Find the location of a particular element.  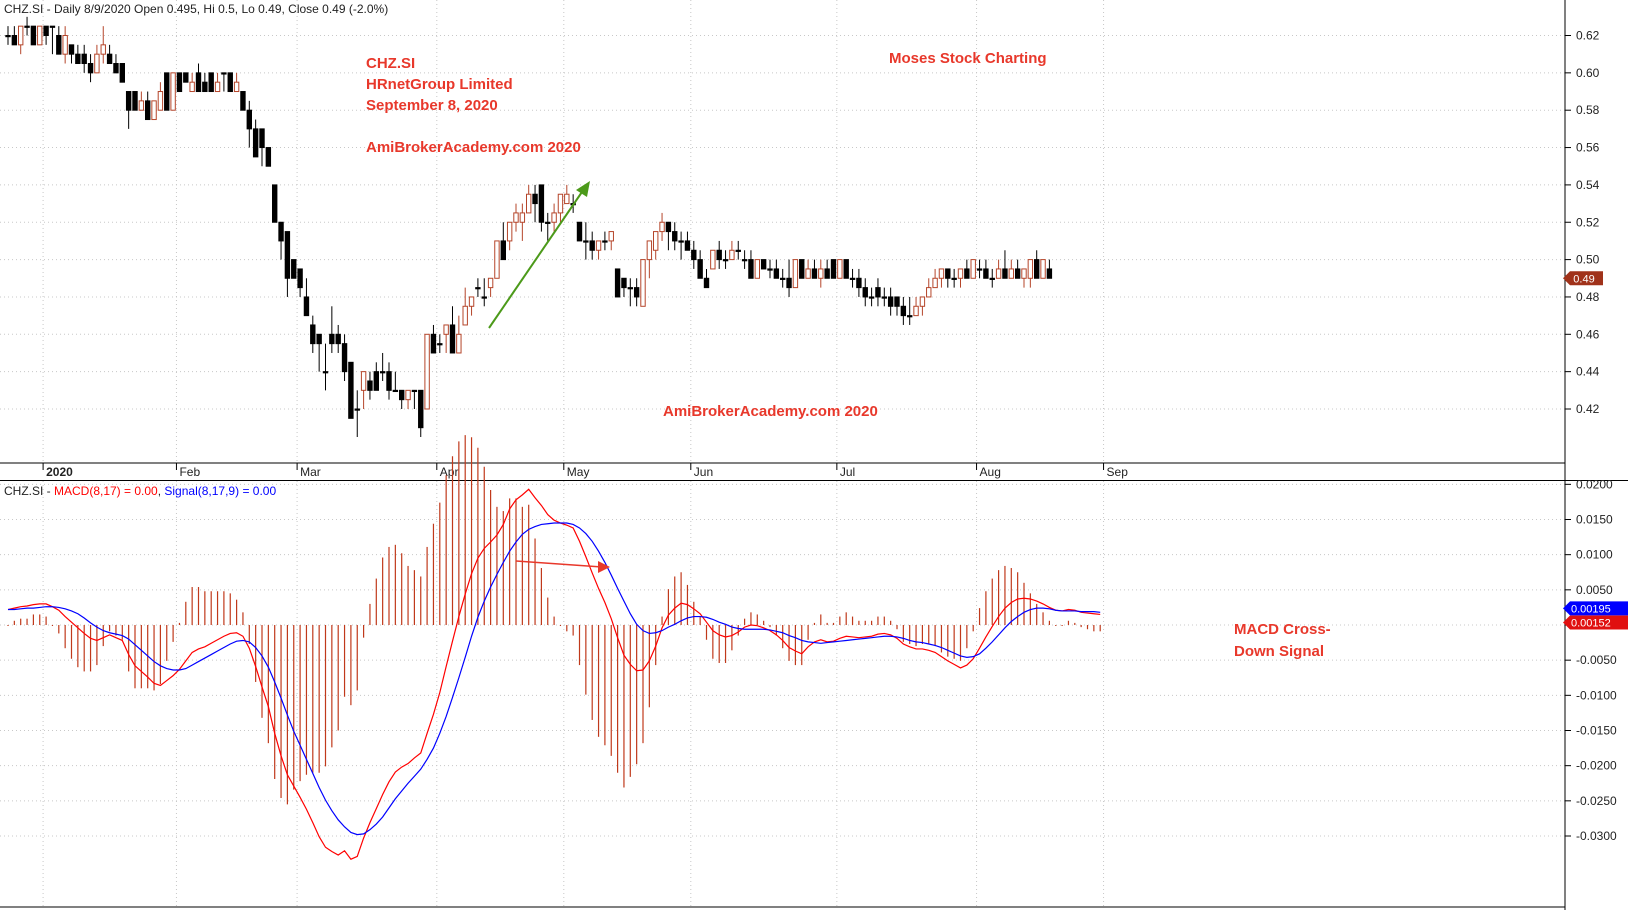

price-y-tick-label: 0.62 is located at coordinates (1588, 36).